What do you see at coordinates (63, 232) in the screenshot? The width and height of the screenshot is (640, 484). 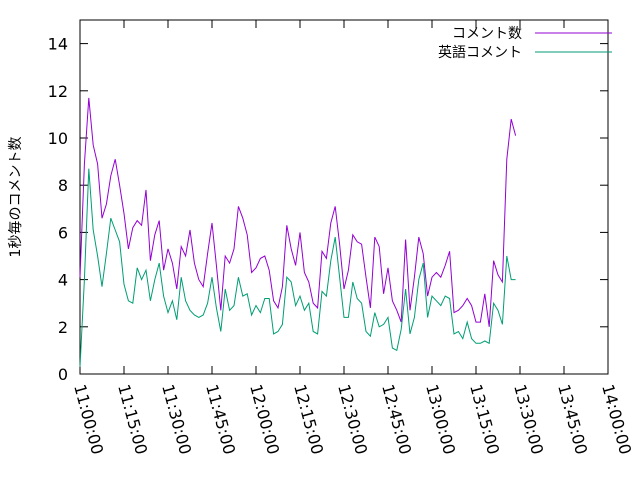 I see `y-tick-label: 6` at bounding box center [63, 232].